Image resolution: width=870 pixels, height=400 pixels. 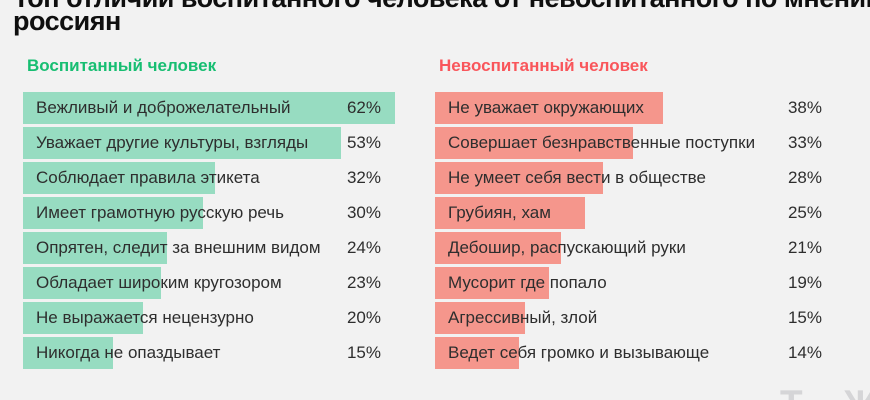 I want to click on bar-label: Агрессивный, злой, so click(x=523, y=317).